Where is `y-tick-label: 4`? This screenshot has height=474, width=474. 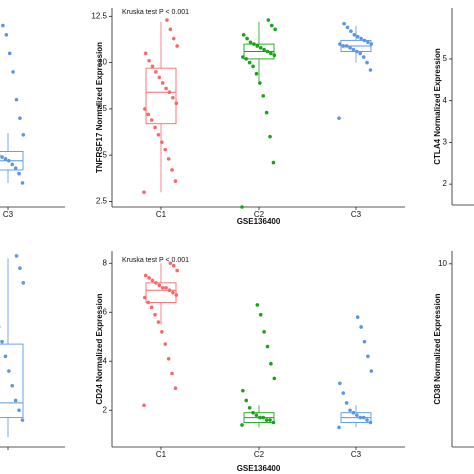
y-tick-label: 4 is located at coordinates (445, 100).